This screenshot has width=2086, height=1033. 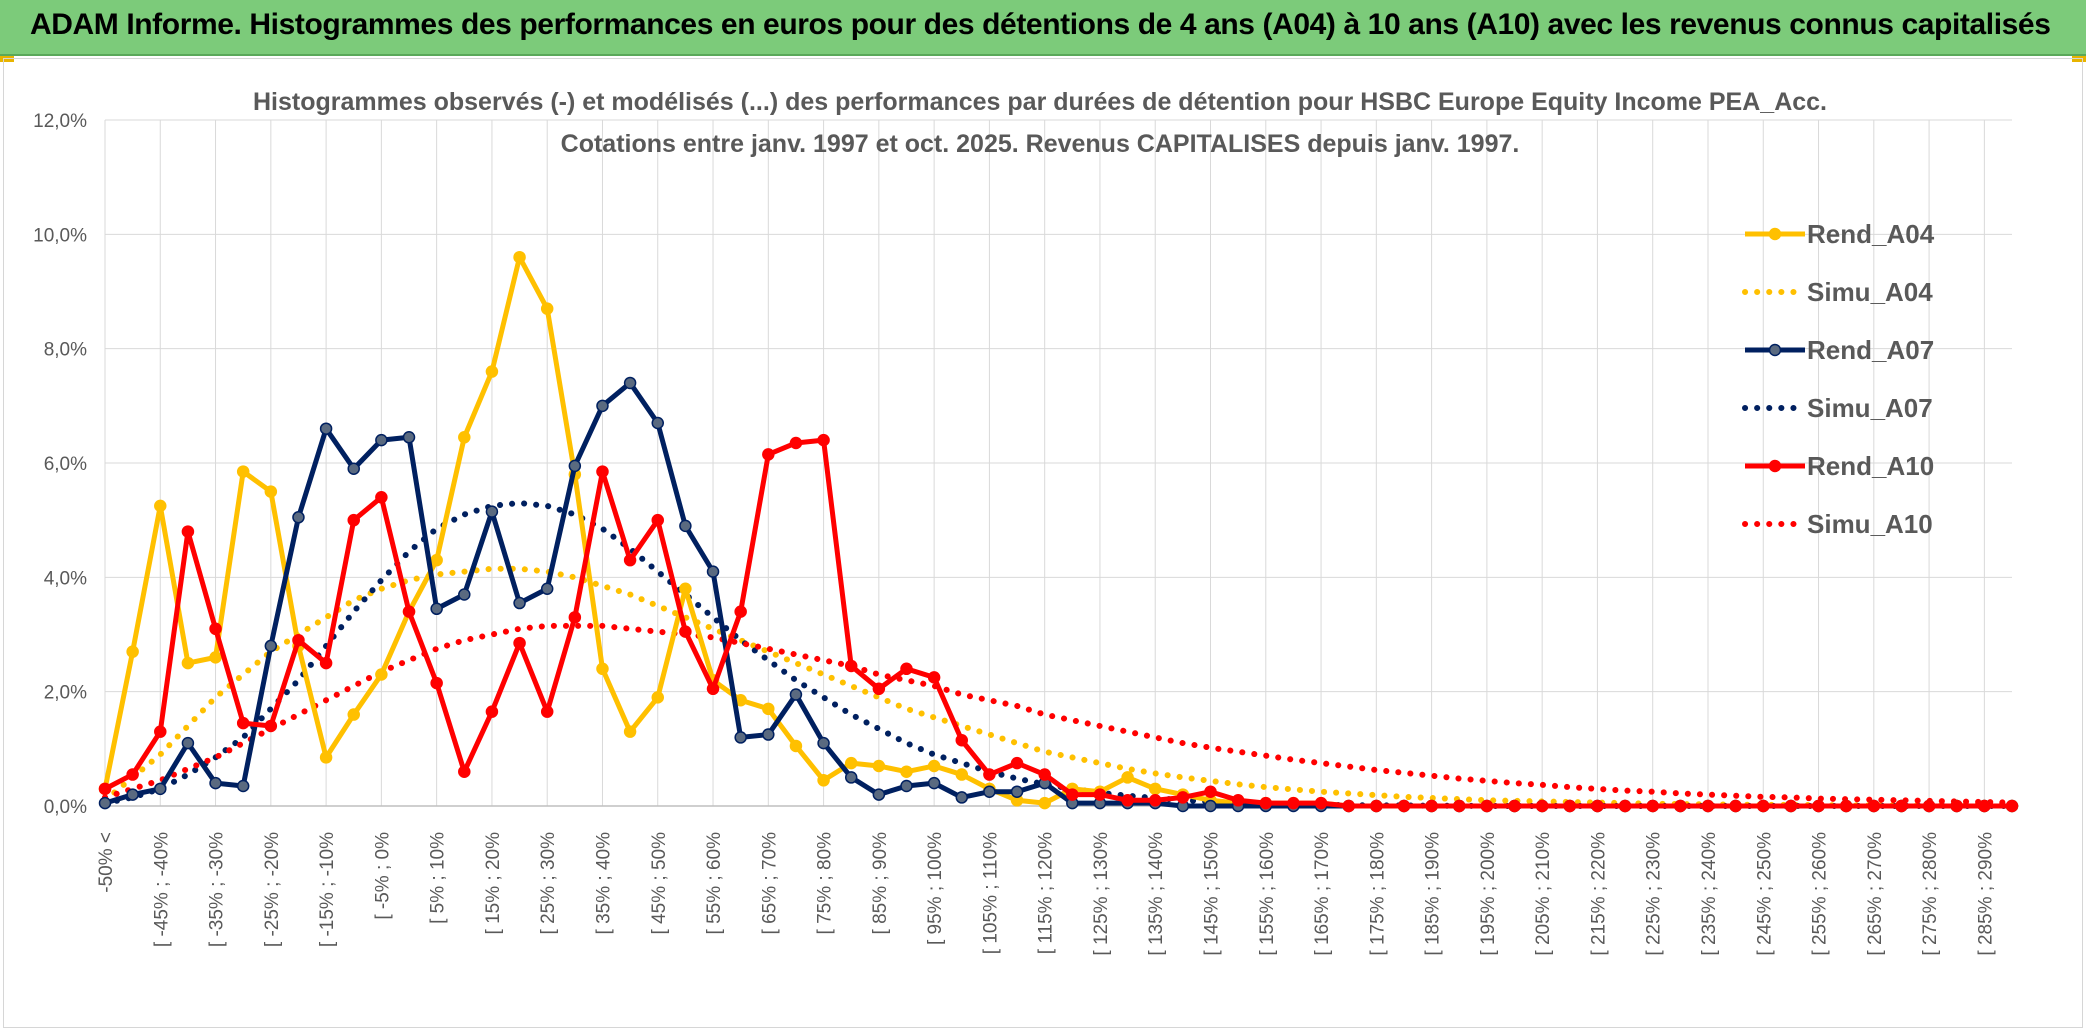 What do you see at coordinates (1871, 234) in the screenshot?
I see `legend-label: Rend_A04` at bounding box center [1871, 234].